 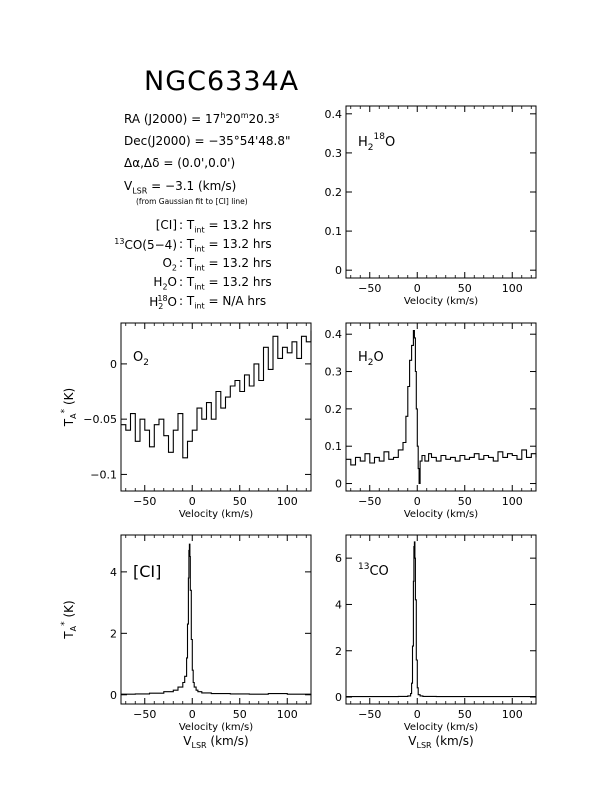 I want to click on y-tick-label: 0.3, so click(x=334, y=372).